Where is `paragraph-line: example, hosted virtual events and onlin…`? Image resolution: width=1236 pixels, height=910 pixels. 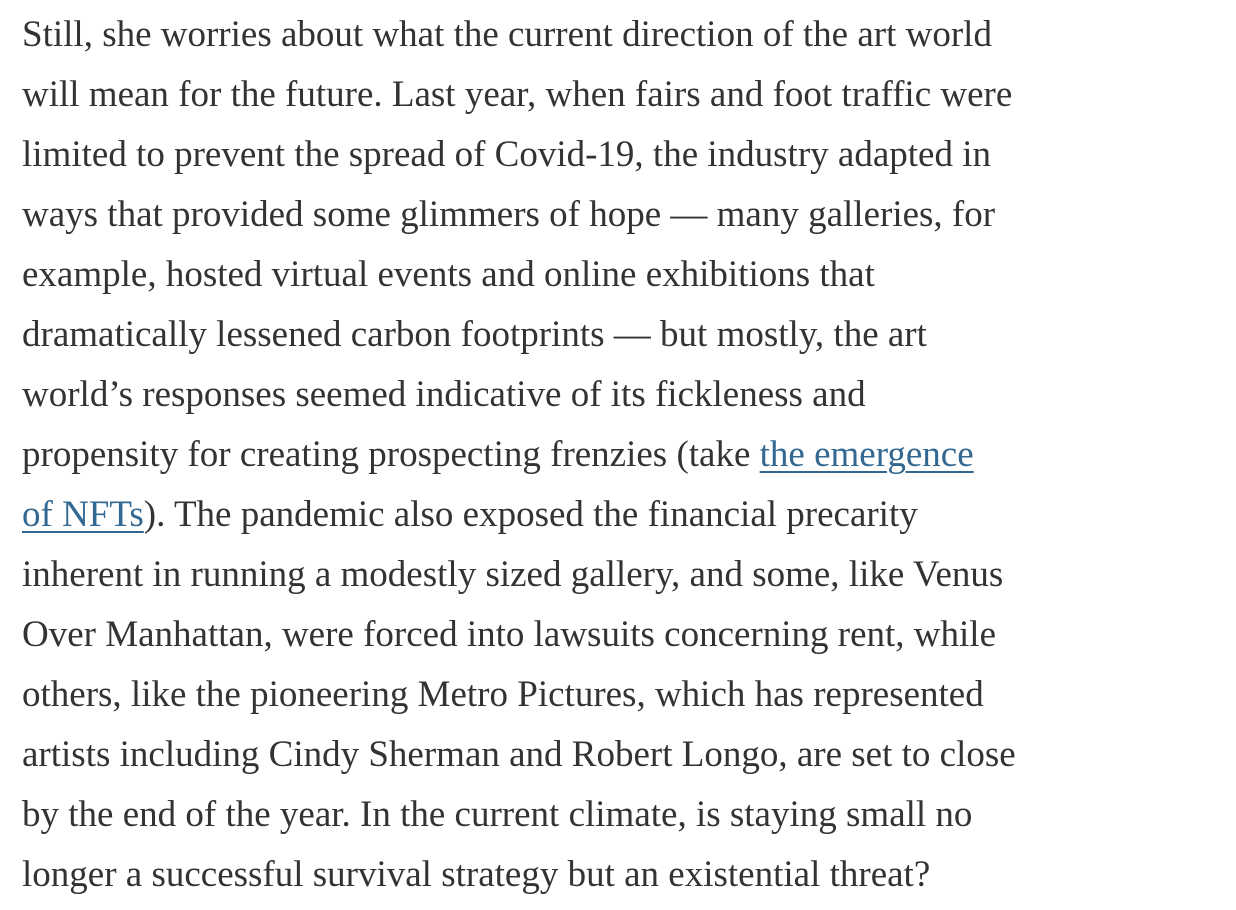 paragraph-line: example, hosted virtual events and onlin… is located at coordinates (448, 274).